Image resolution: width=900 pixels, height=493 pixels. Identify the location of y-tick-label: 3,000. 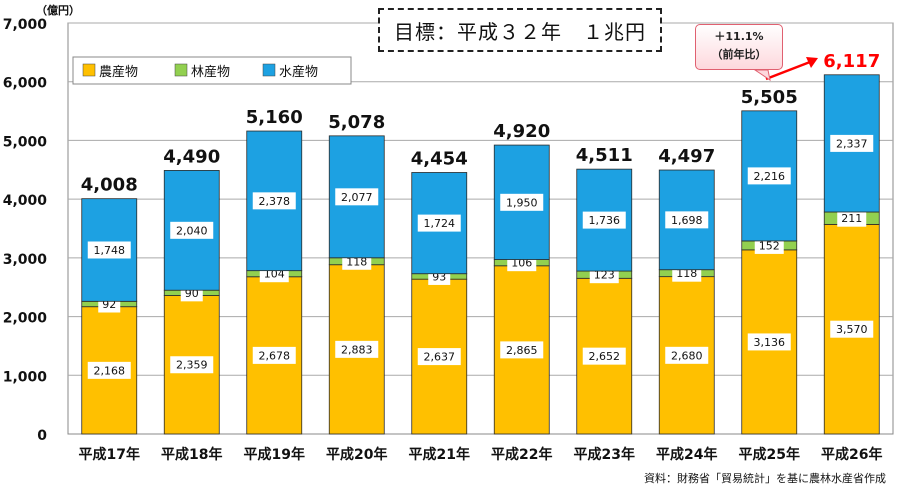
(25, 260).